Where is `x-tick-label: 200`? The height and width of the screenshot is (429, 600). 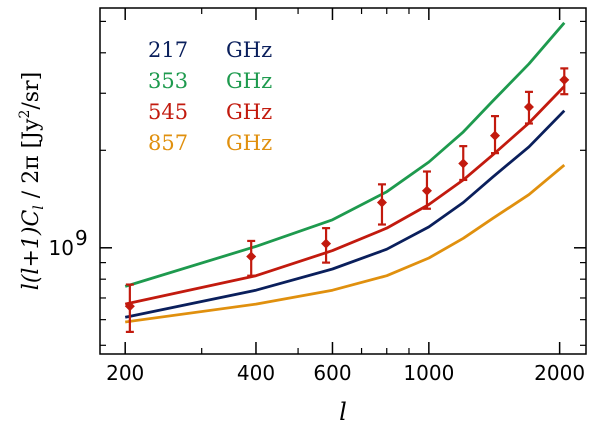
x-tick-label: 200 is located at coordinates (125, 373).